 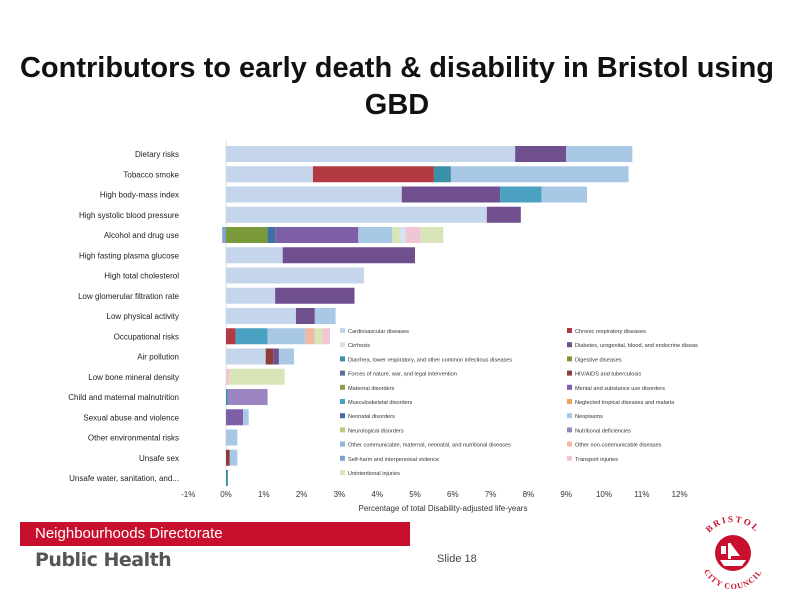 I want to click on x-tick-label: 7%, so click(x=491, y=494).